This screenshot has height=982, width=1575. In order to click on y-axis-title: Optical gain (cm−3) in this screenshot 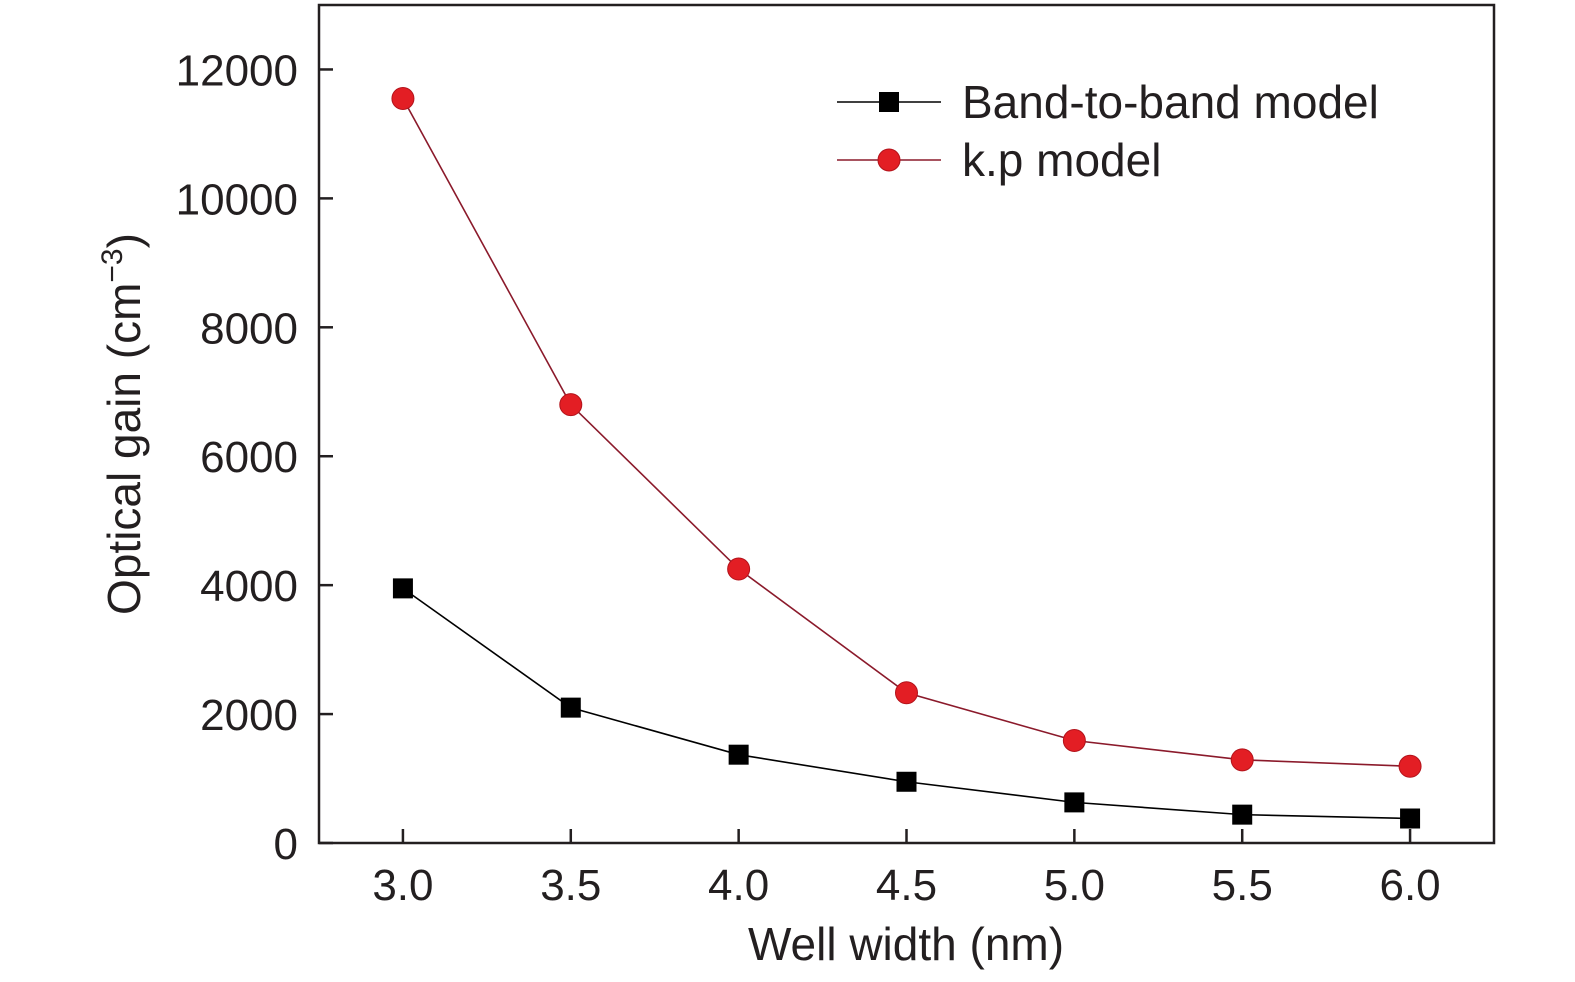, I will do `click(123, 424)`.